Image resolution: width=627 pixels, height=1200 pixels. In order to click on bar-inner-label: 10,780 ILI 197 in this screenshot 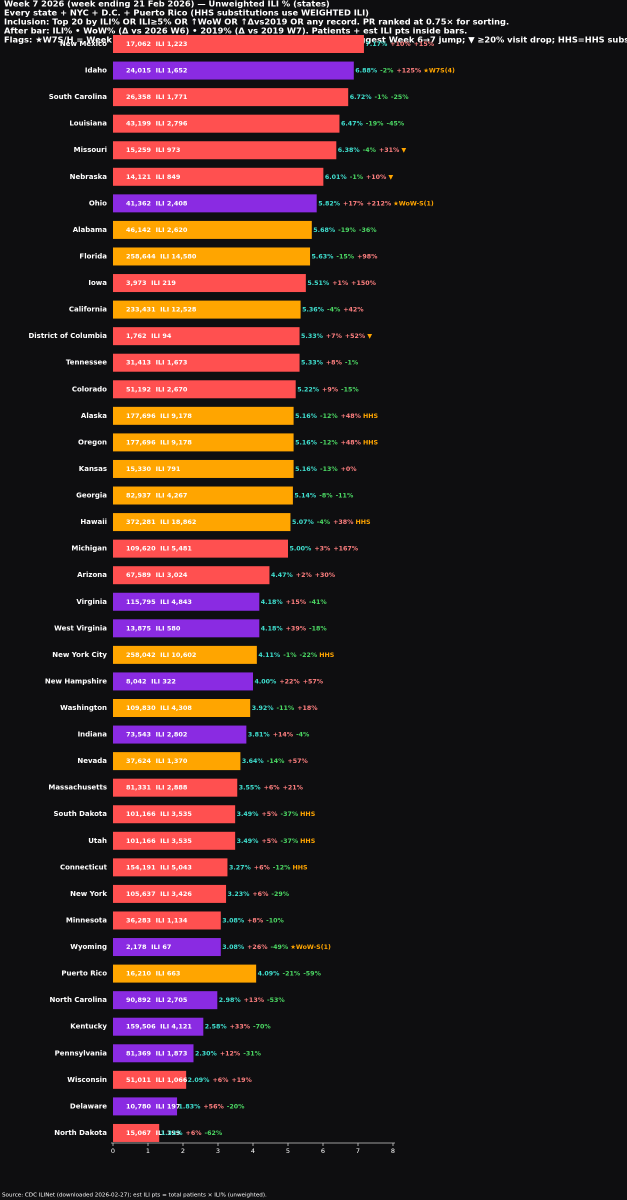, I will do `click(153, 1106)`.